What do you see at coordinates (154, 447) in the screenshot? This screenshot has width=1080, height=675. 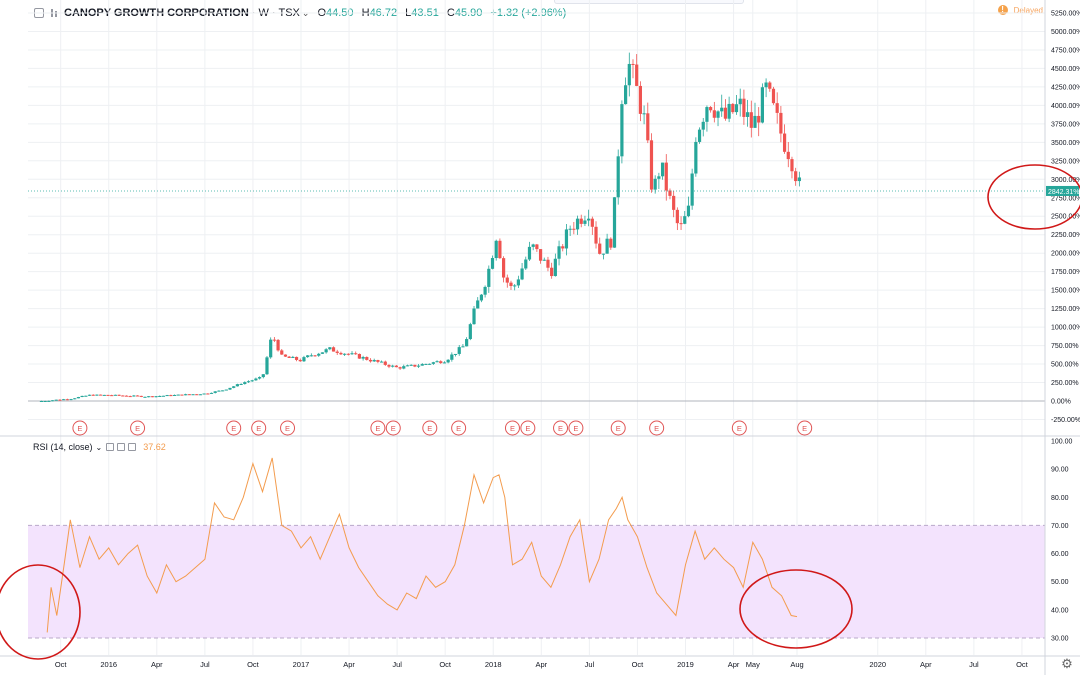 I see `rsi-value: 37.62` at bounding box center [154, 447].